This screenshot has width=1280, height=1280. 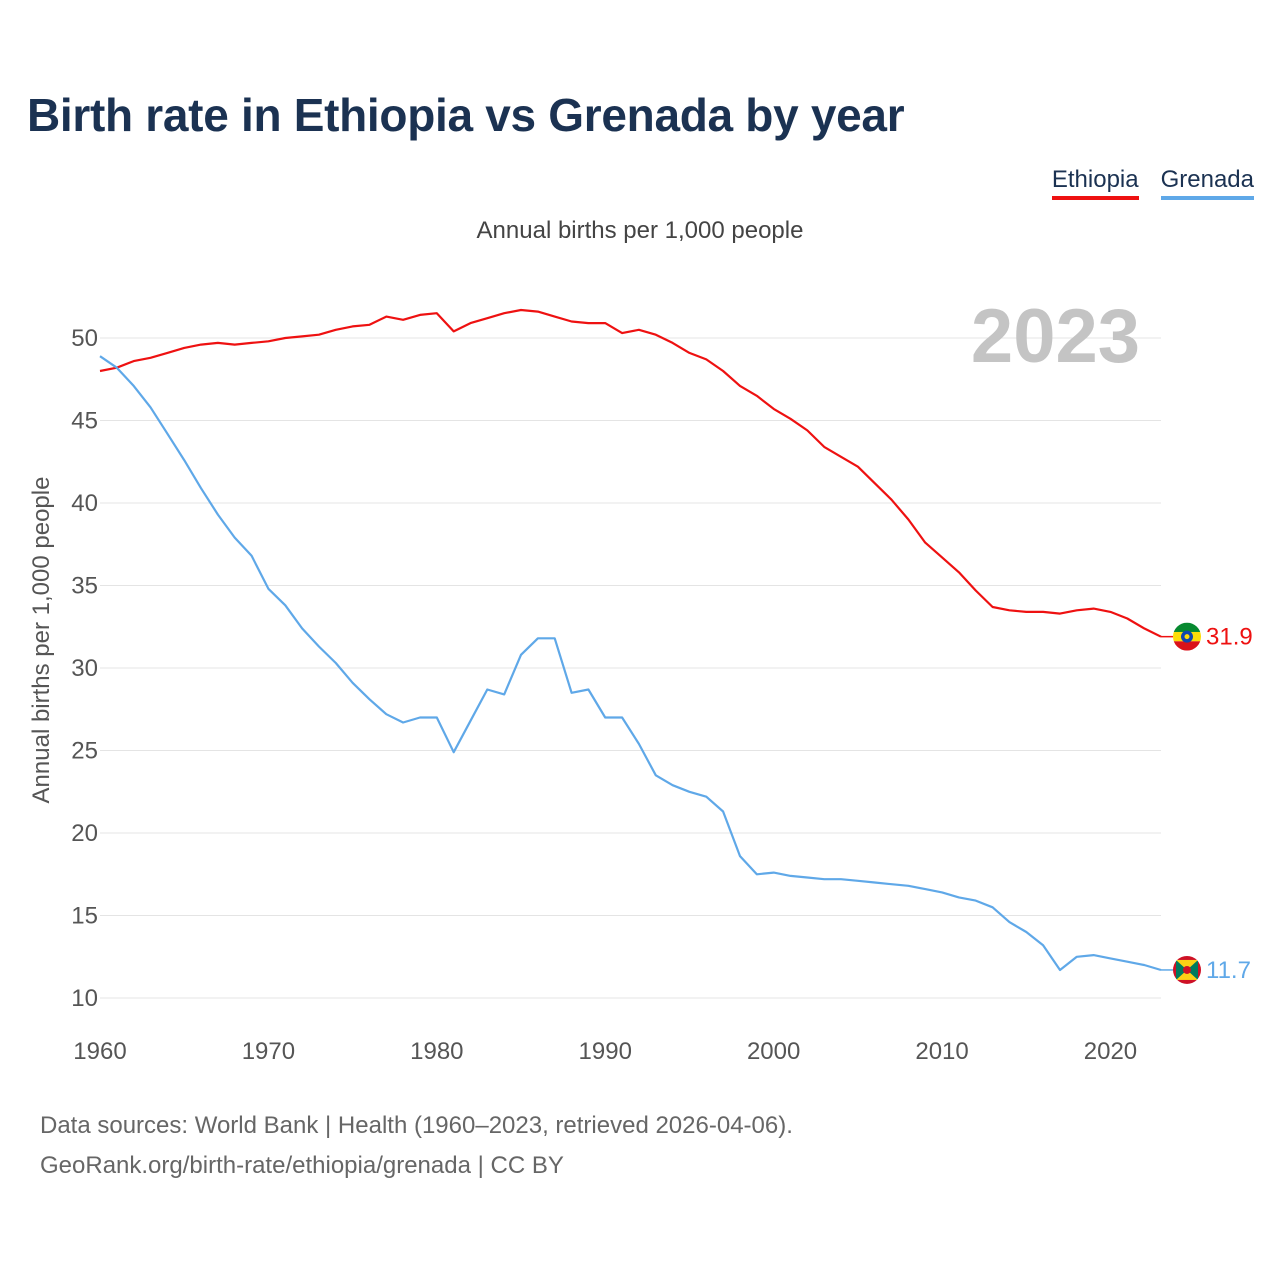 I want to click on chart-subtitle: Annual births per 1,000 people, so click(x=640, y=230).